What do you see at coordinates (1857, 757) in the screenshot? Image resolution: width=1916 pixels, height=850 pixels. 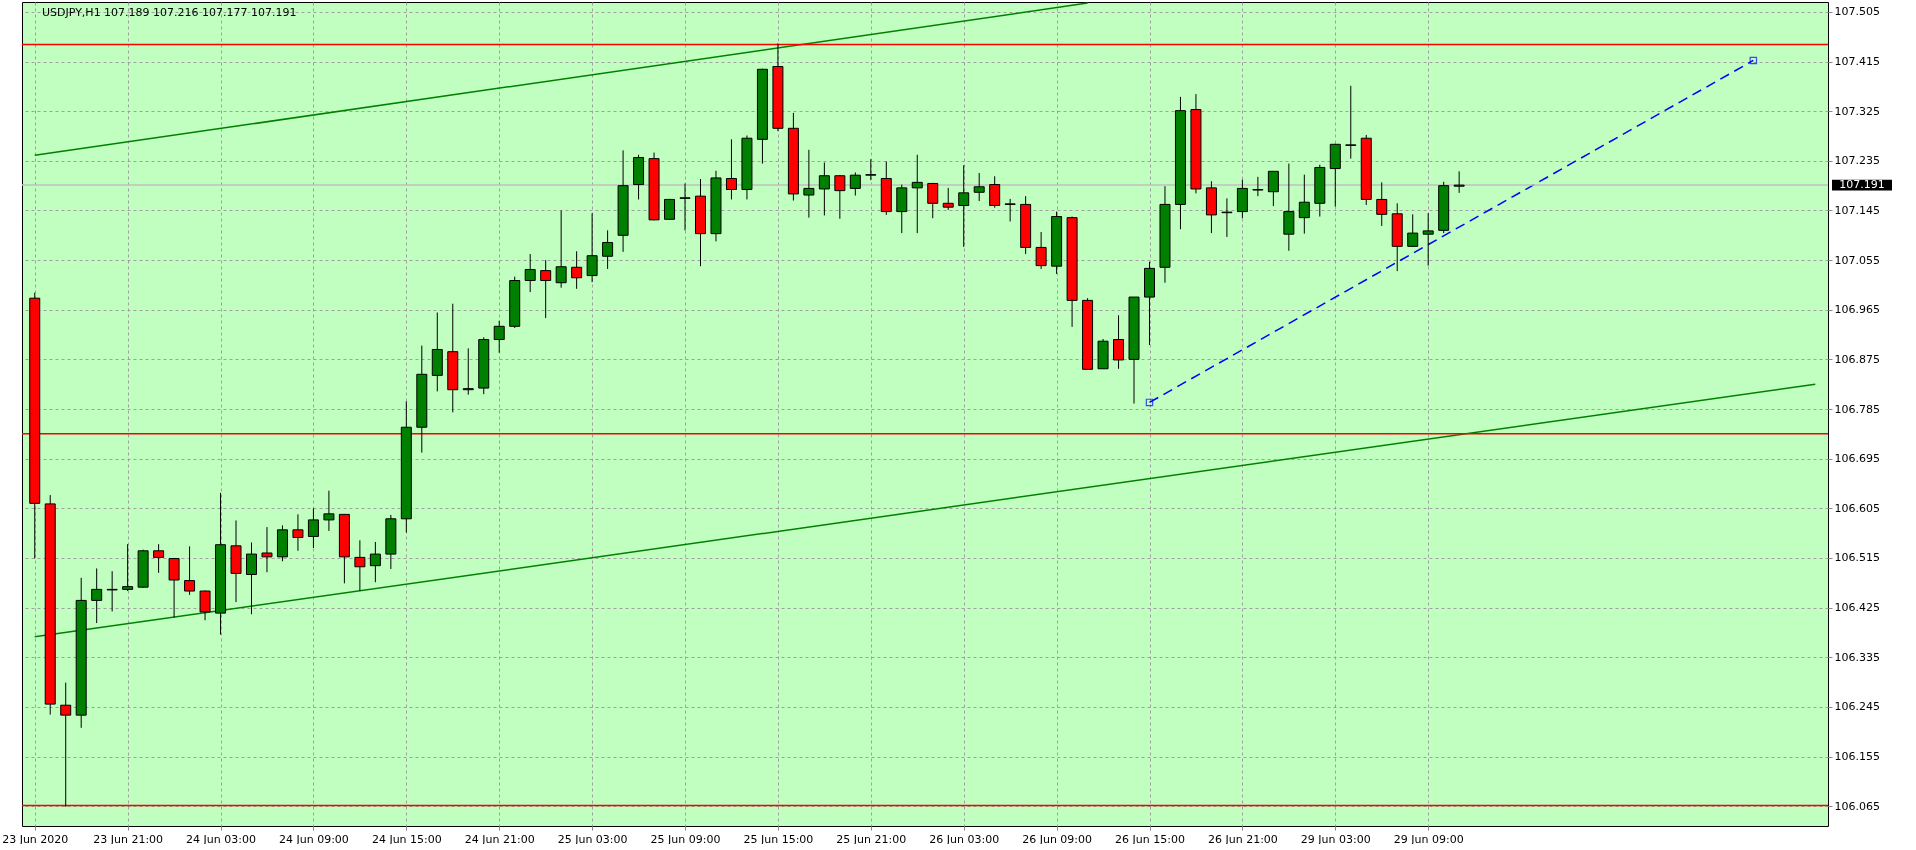 I see `y-tick-label: 106.155` at bounding box center [1857, 757].